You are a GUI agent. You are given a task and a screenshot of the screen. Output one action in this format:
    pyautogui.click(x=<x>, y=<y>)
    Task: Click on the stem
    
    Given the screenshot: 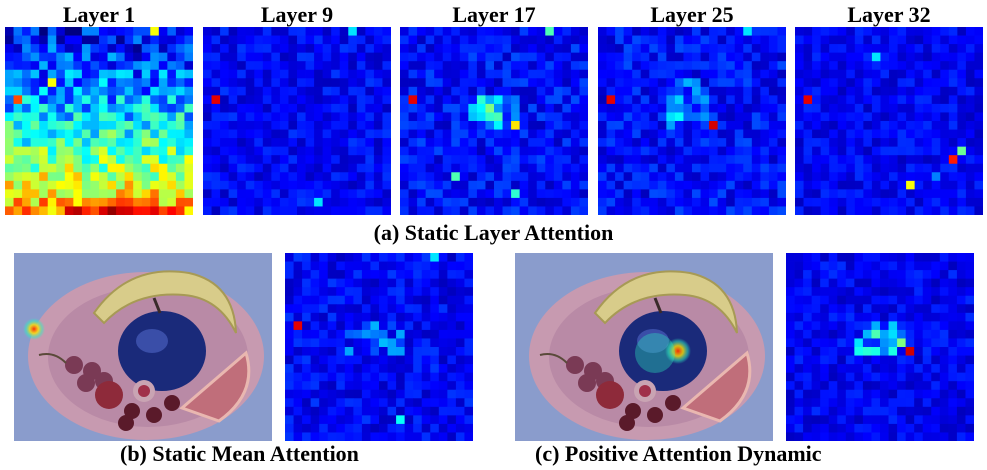 What is the action you would take?
    pyautogui.click(x=52, y=358)
    